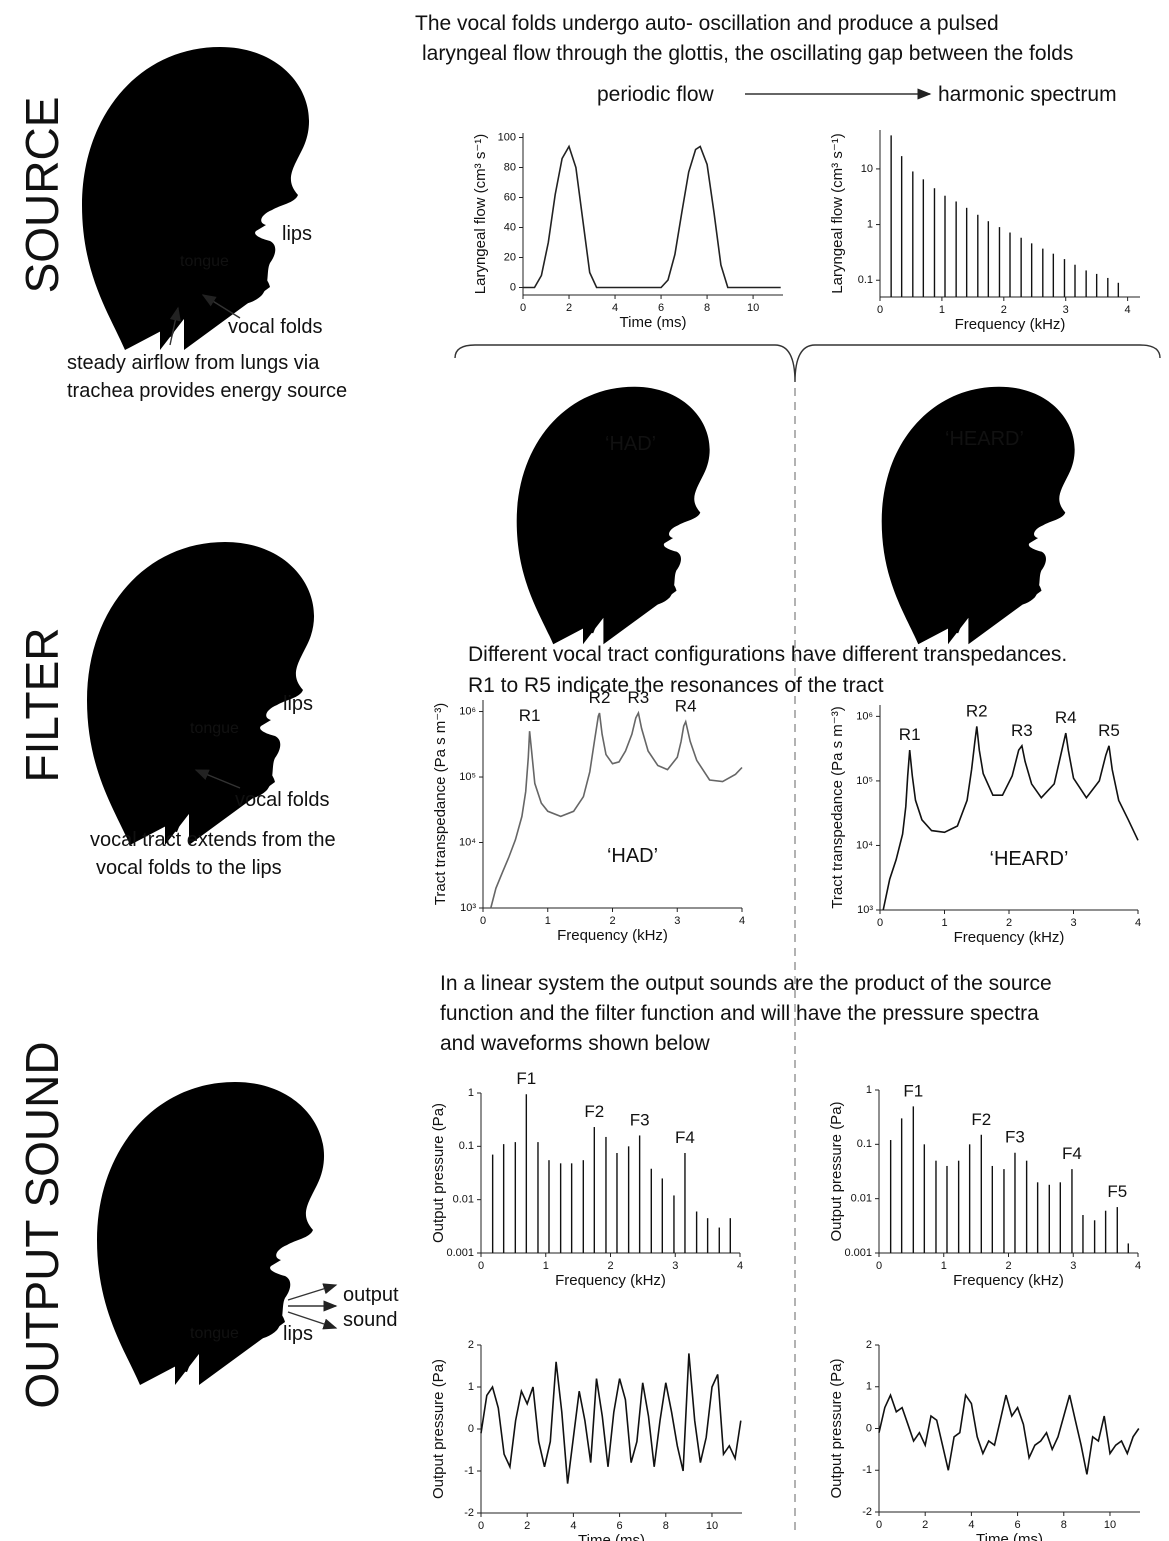 The image size is (1169, 1541). I want to click on section-title: FILTER, so click(42, 704).